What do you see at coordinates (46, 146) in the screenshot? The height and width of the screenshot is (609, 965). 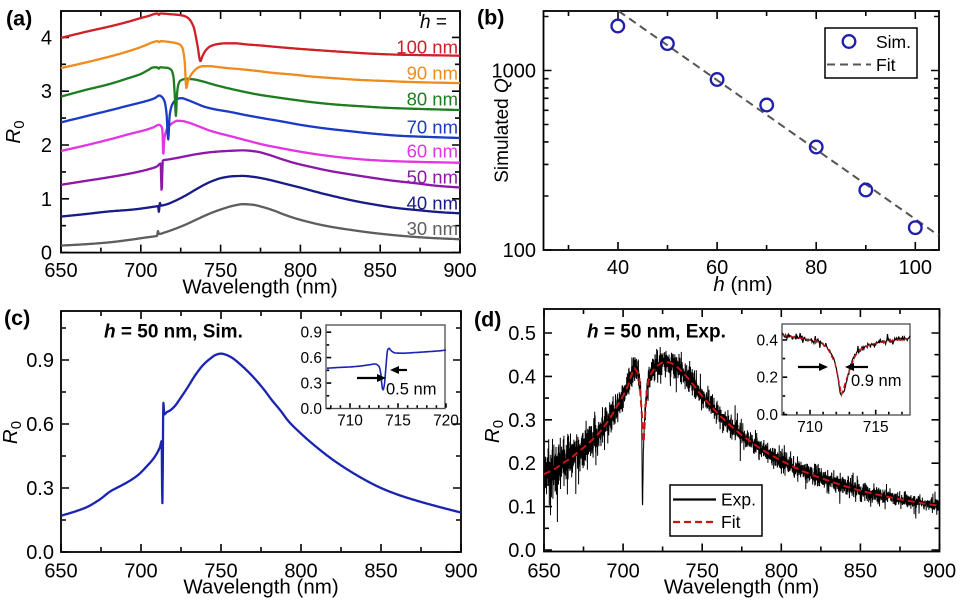 I see `svg-text: 2` at bounding box center [46, 146].